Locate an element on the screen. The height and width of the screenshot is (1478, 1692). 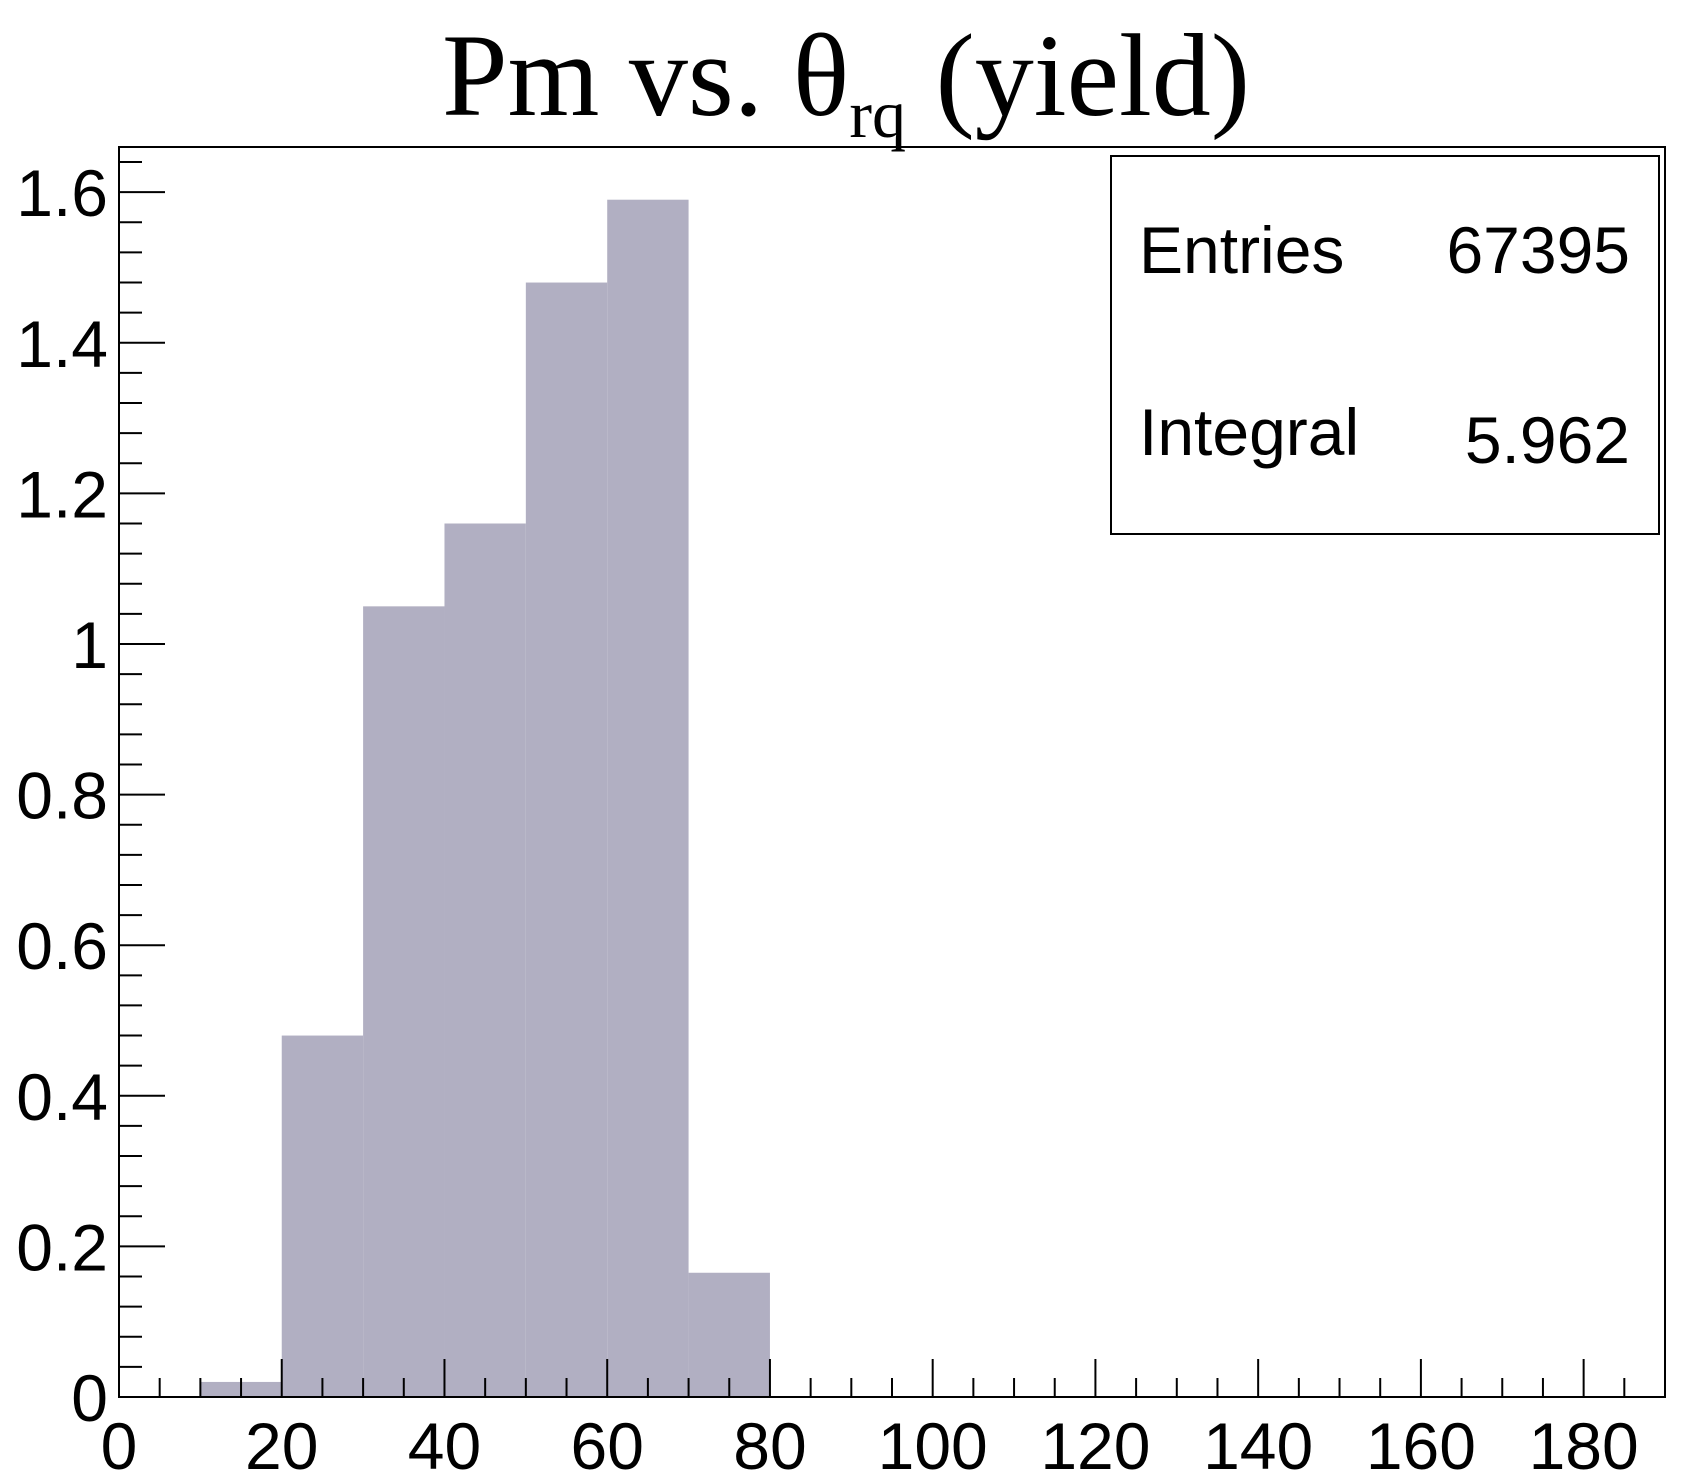
x-tick-label: 20 is located at coordinates (281, 1443).